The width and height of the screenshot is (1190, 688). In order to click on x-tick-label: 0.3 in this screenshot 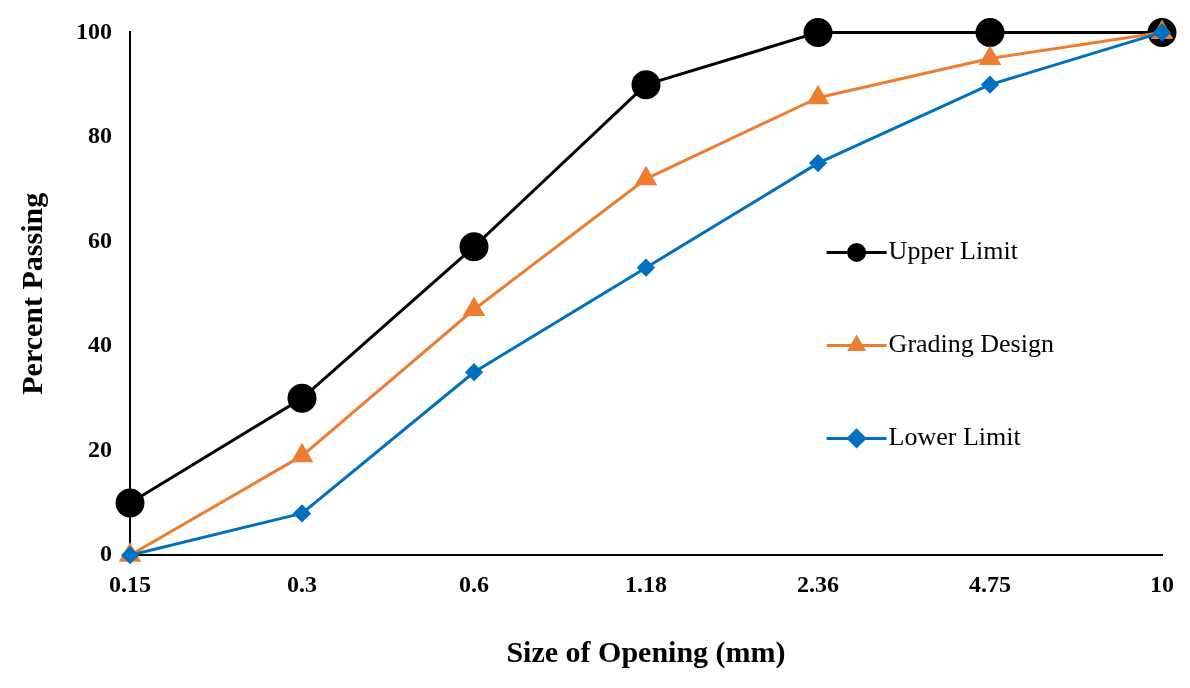, I will do `click(302, 583)`.